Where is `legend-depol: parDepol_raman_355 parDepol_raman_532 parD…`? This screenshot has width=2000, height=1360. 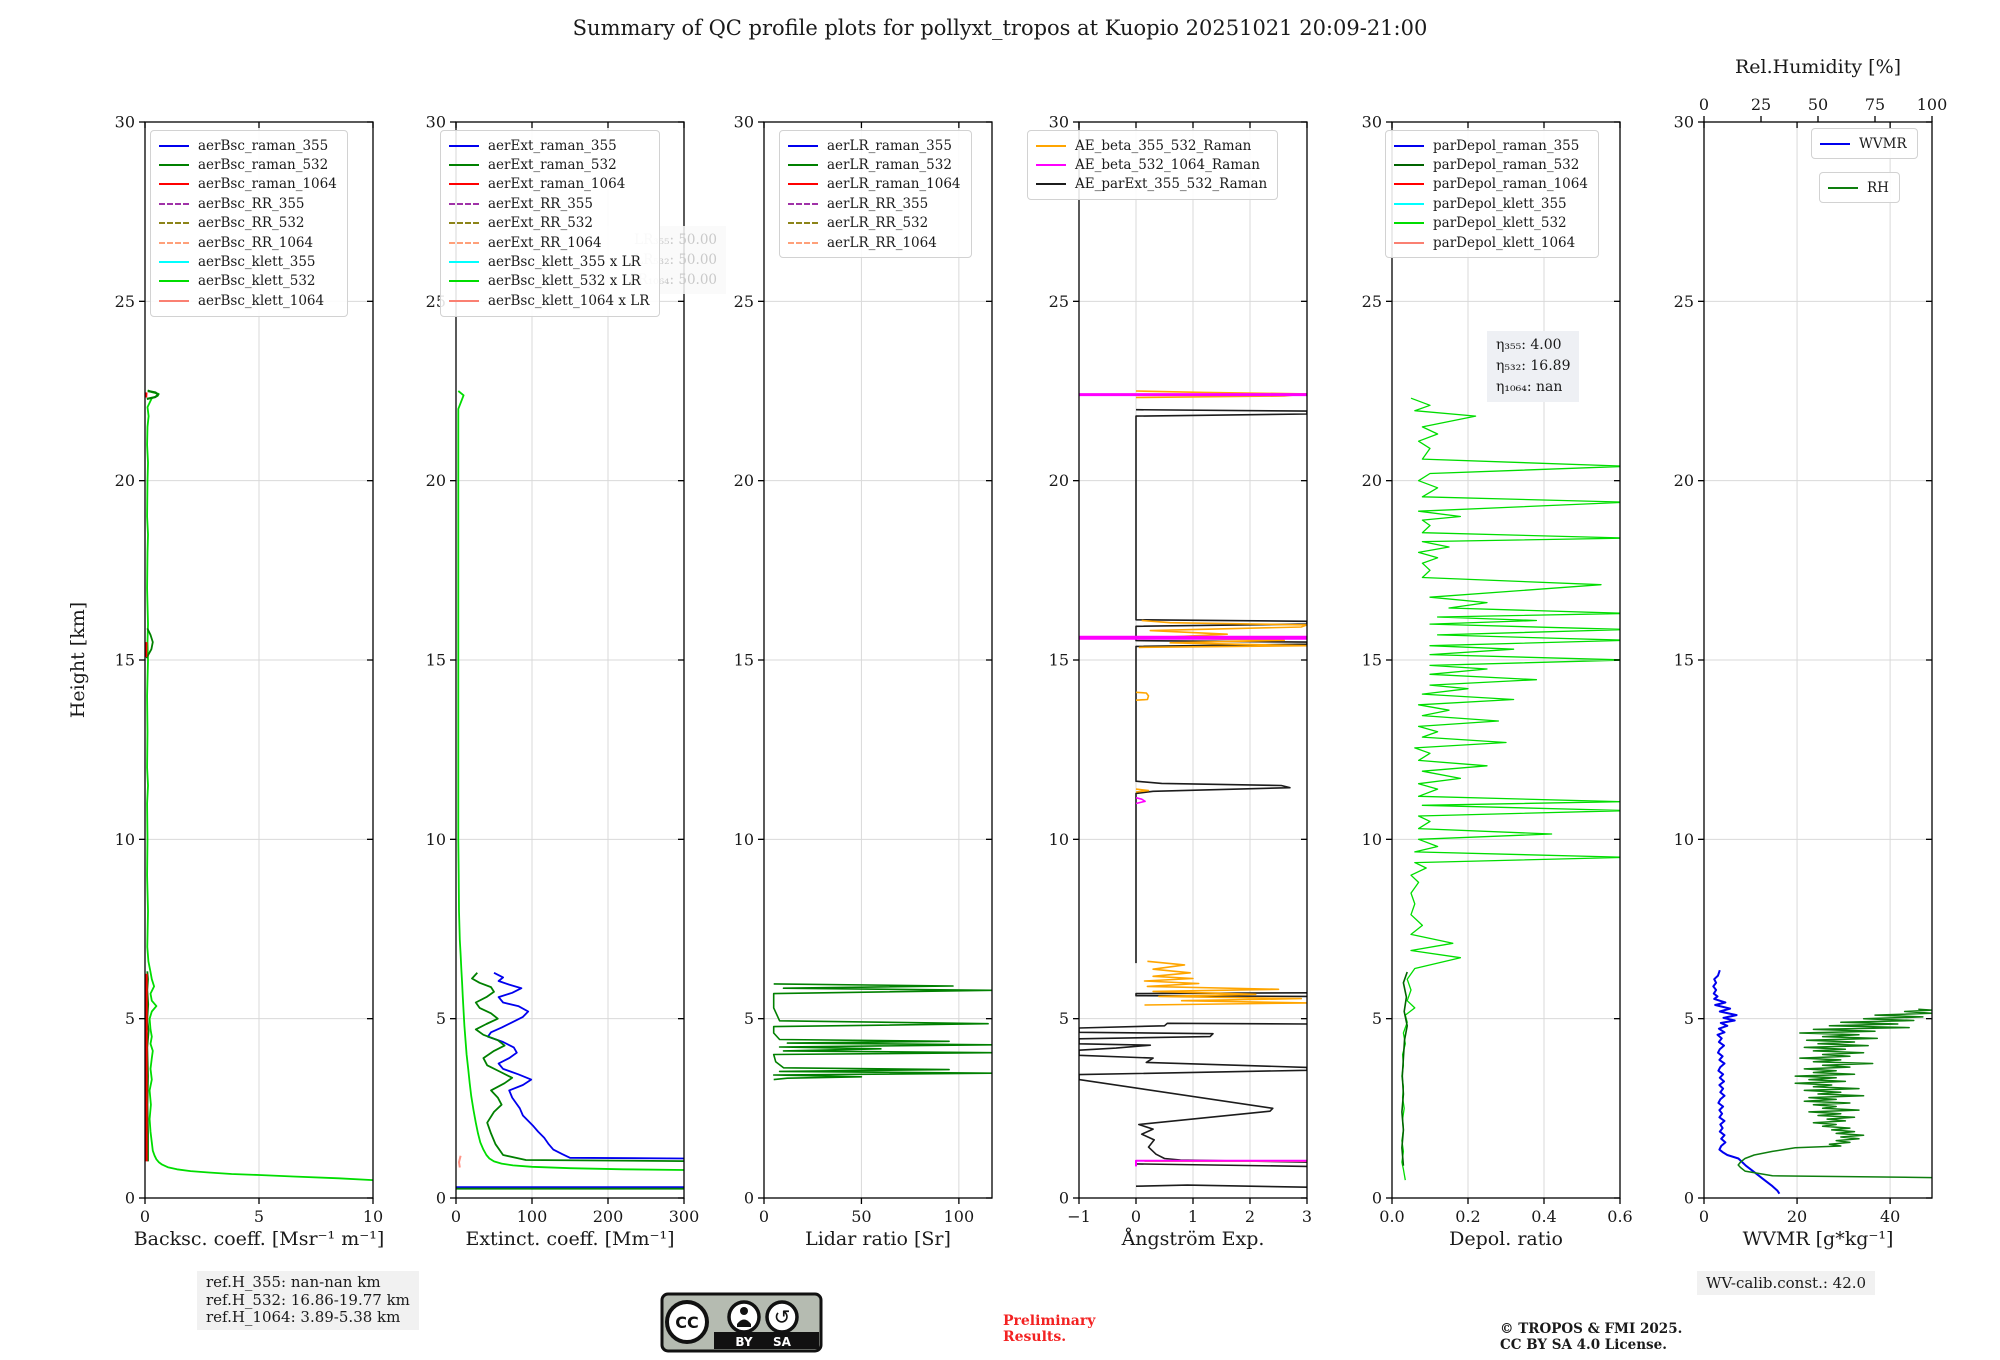 legend-depol: parDepol_raman_355 parDepol_raman_532 parD… is located at coordinates (1492, 194).